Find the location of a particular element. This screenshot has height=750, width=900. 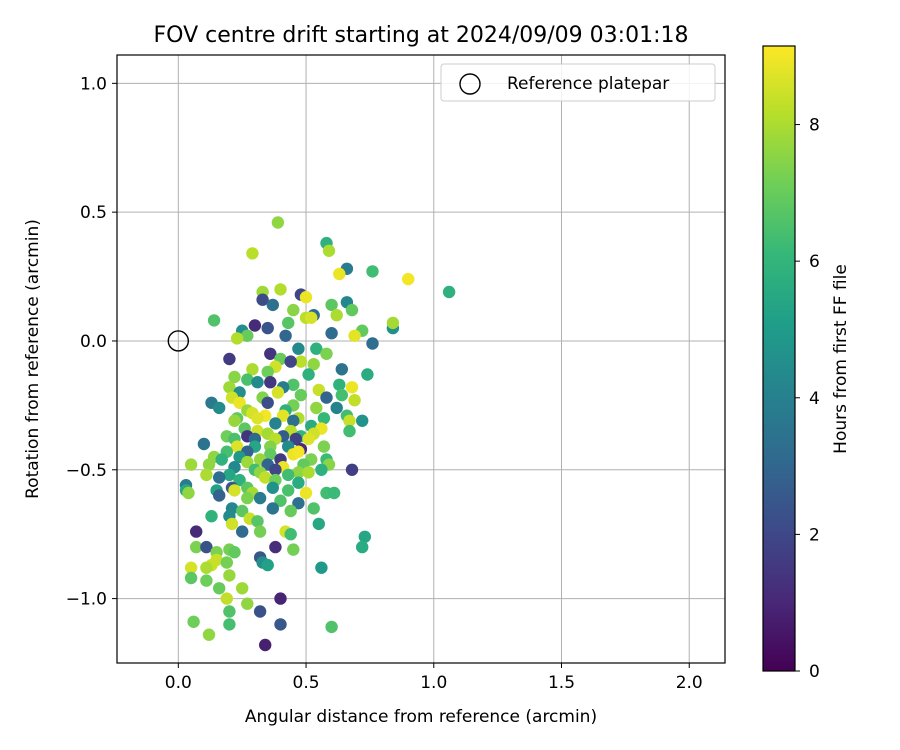

colorbar-tick-label: 4 is located at coordinates (814, 399).